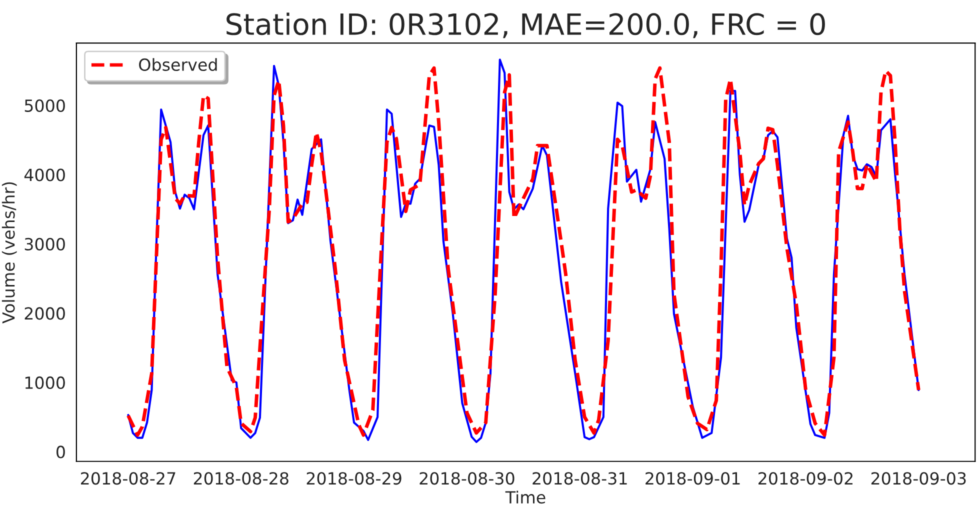 This screenshot has height=507, width=980. I want to click on chart-title: Station ID: 0R3102, MAE=200.0, FRC = 0, so click(525, 25).